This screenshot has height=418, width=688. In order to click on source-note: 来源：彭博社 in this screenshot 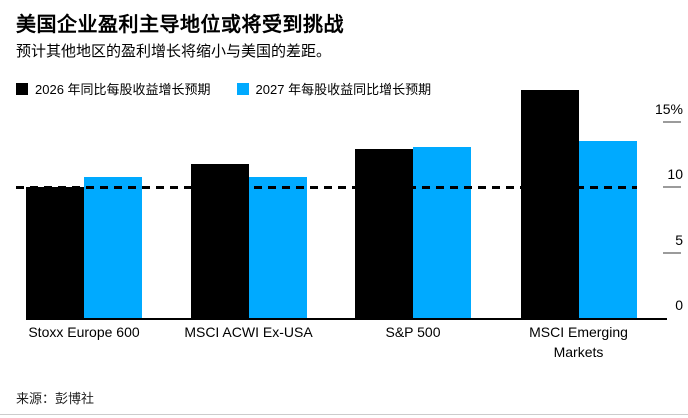, I will do `click(55, 398)`.